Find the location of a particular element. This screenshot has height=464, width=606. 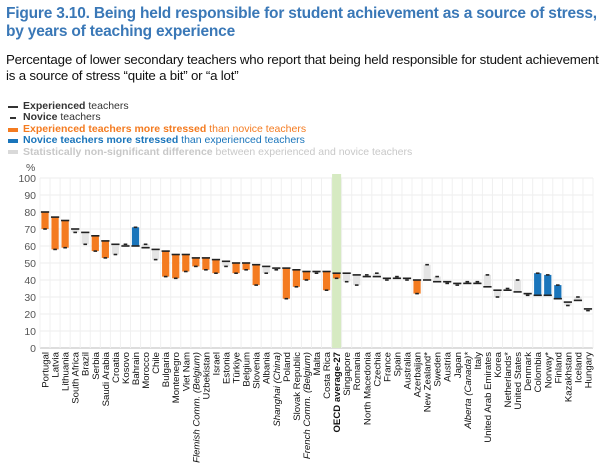

x-tick-label: Brazil is located at coordinates (86, 364).